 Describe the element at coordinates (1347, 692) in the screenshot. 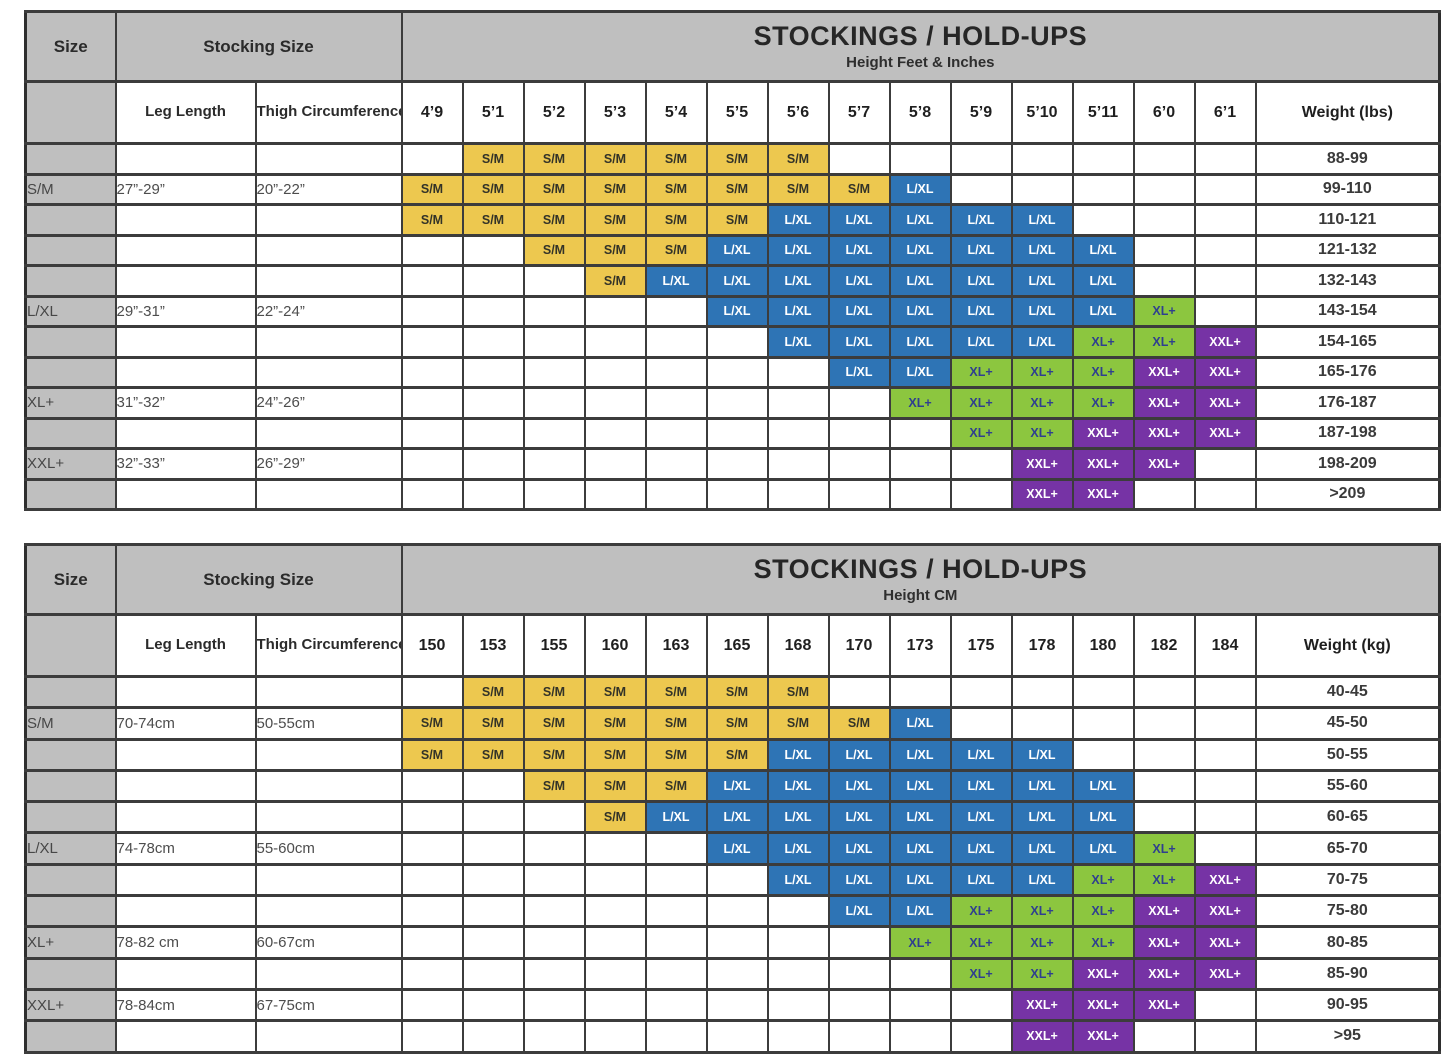

I see `weight-range-value: 40-45` at that location.